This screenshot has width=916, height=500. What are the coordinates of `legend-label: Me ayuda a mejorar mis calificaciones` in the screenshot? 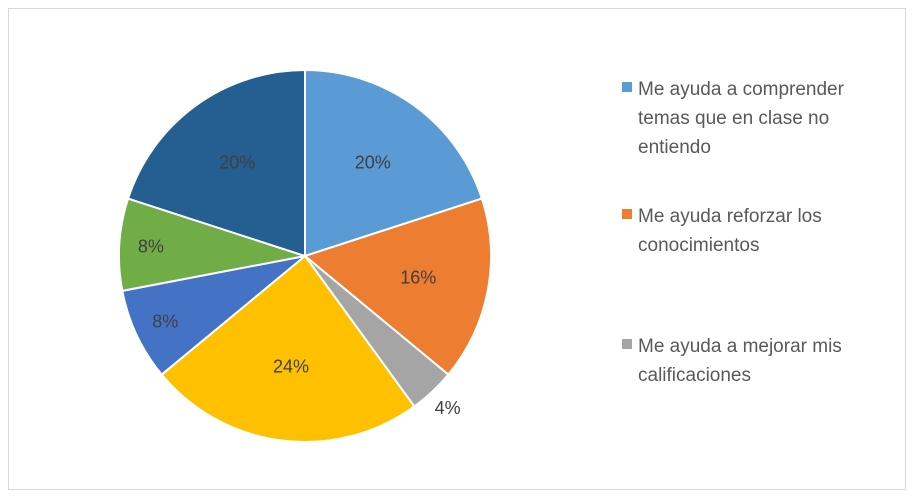 It's located at (769, 361).